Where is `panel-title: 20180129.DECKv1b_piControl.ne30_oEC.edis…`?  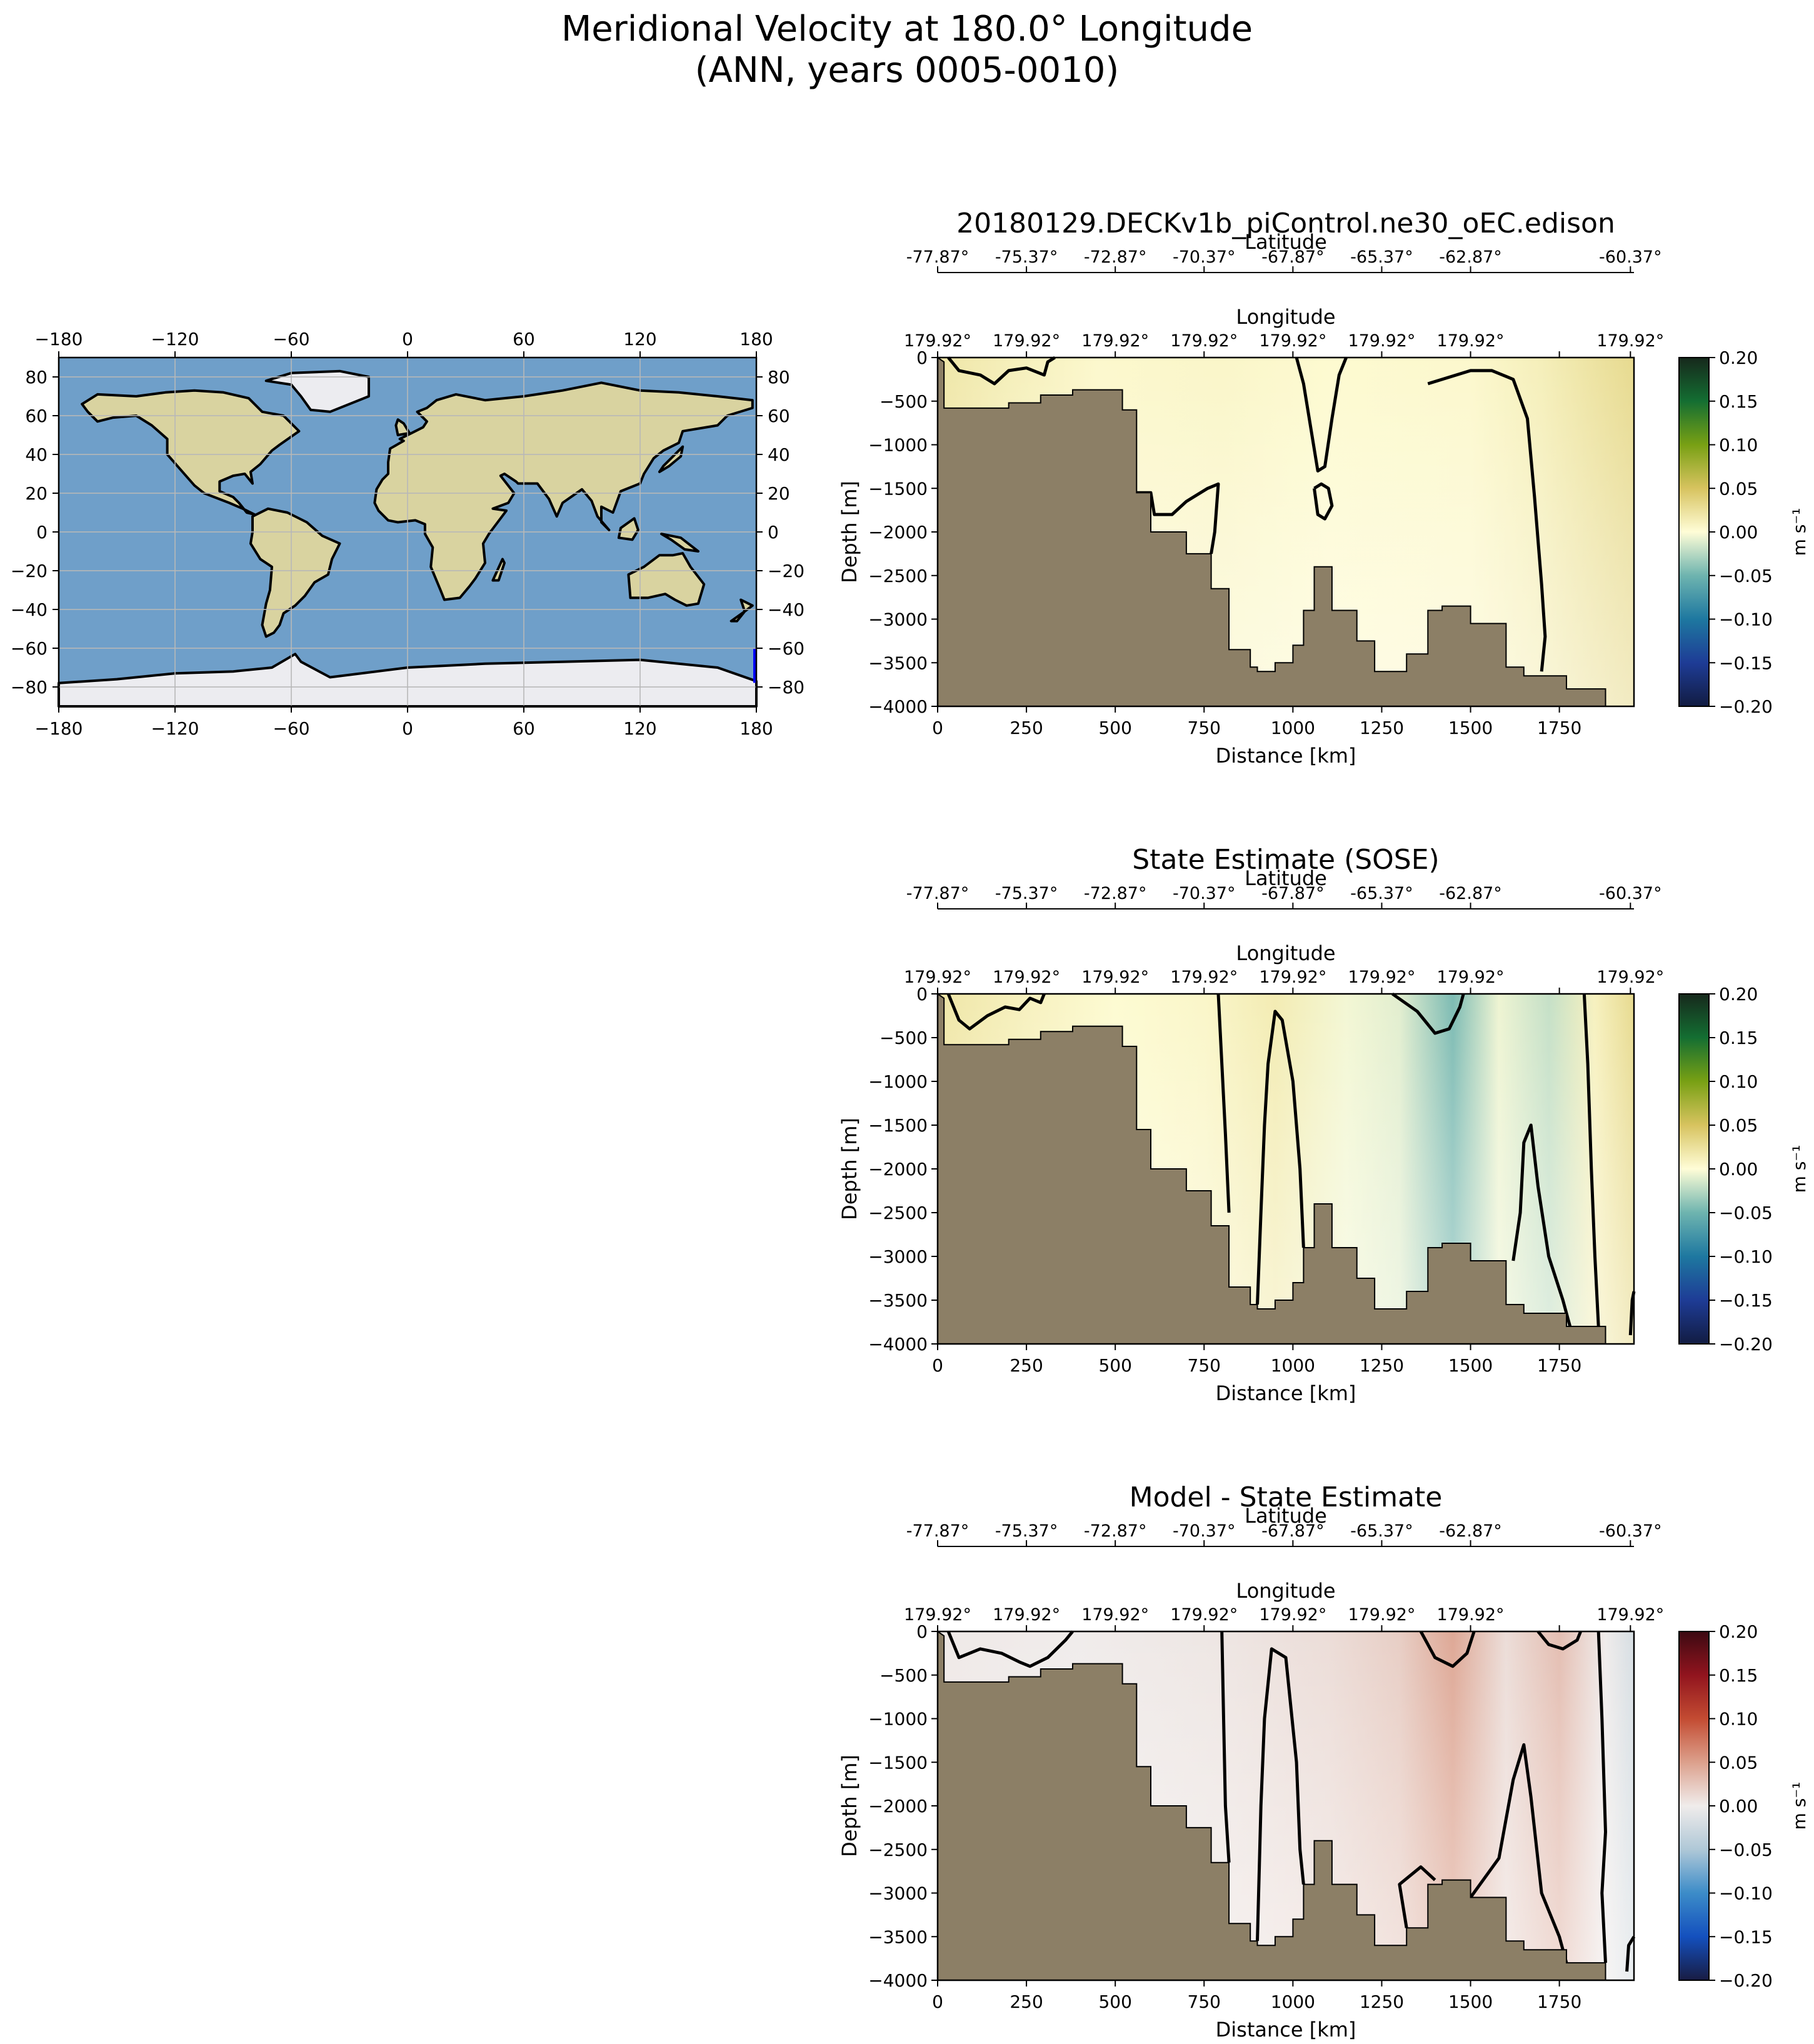 panel-title: 20180129.DECKv1b_piControl.ne30_oEC.edis… is located at coordinates (1286, 224).